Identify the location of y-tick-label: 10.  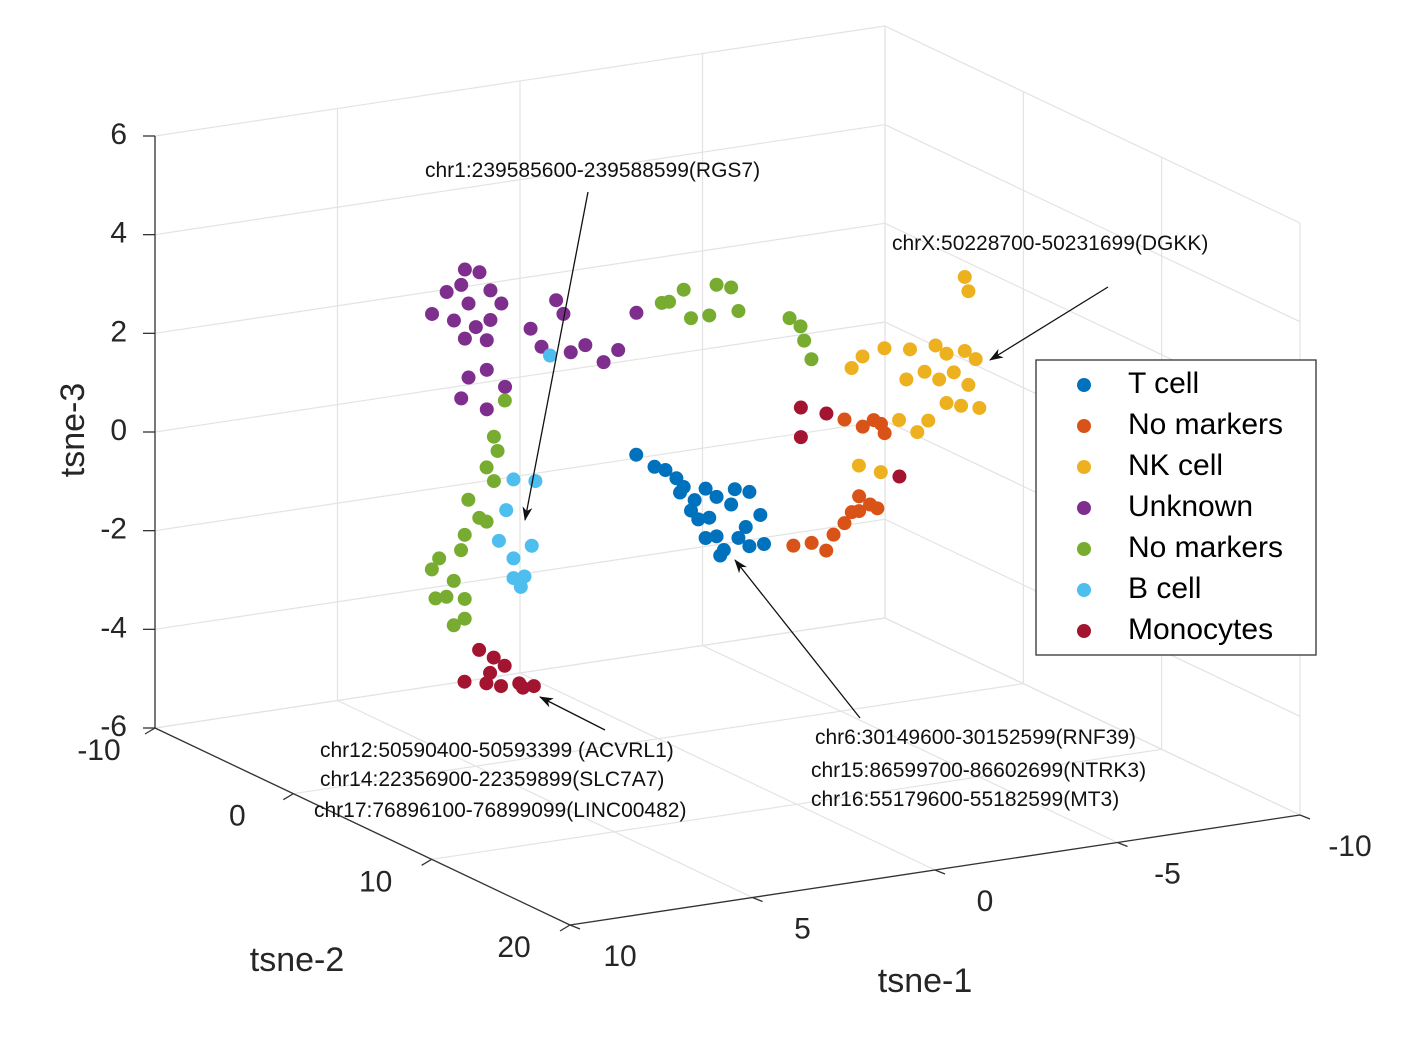
(375, 881).